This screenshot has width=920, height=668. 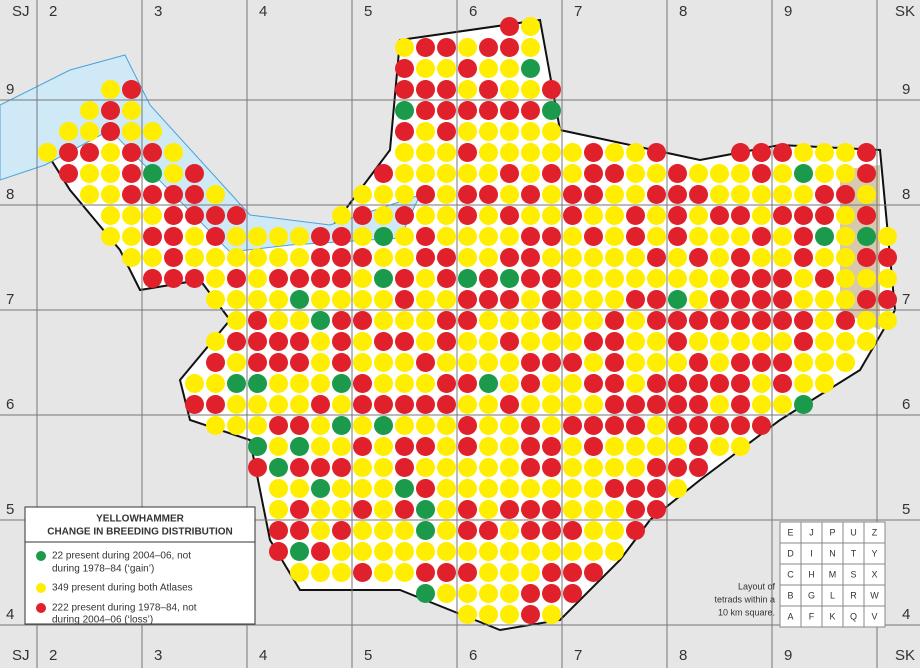 I want to click on grid-label: 4, so click(x=263, y=655).